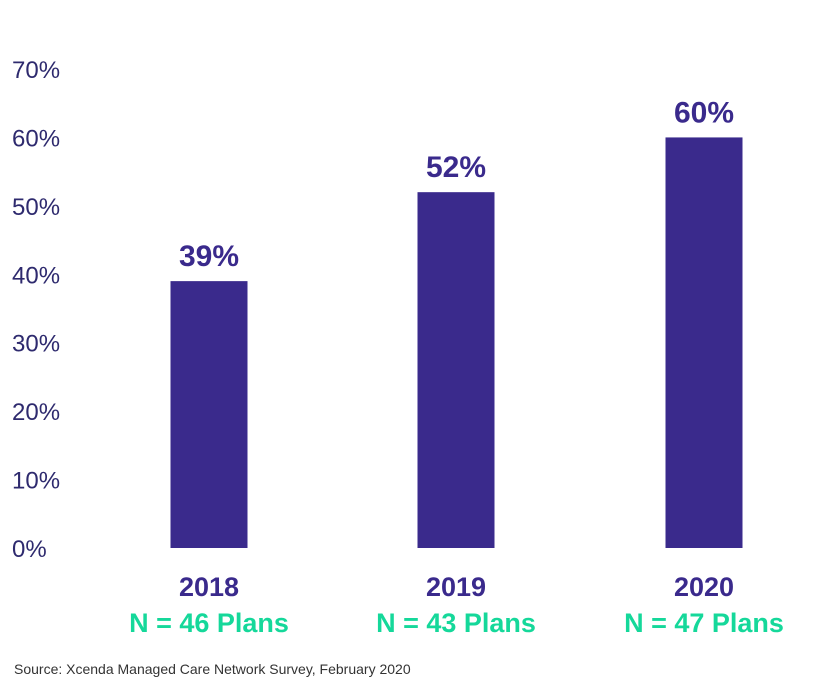  Describe the element at coordinates (456, 370) in the screenshot. I see `bar-2019` at that location.